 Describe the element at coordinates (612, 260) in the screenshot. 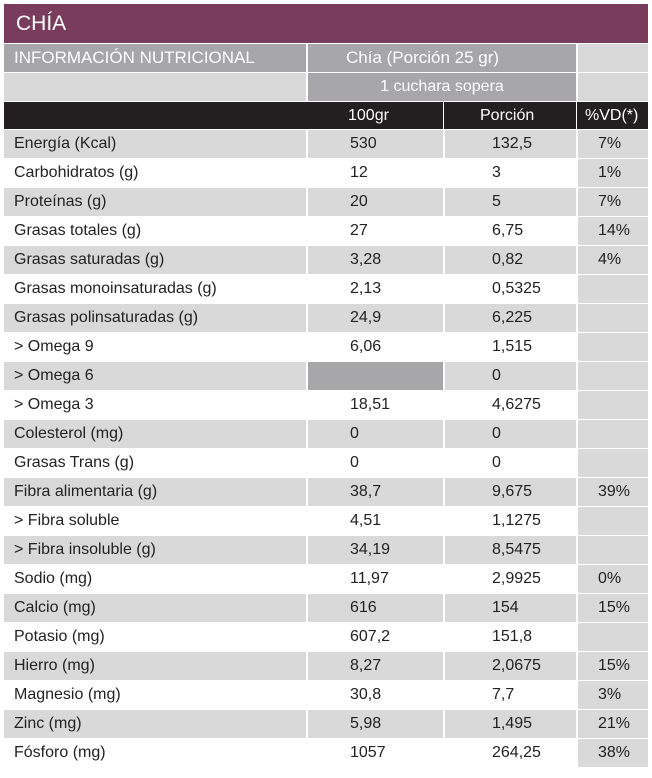

I see `value-vd: 4%` at that location.